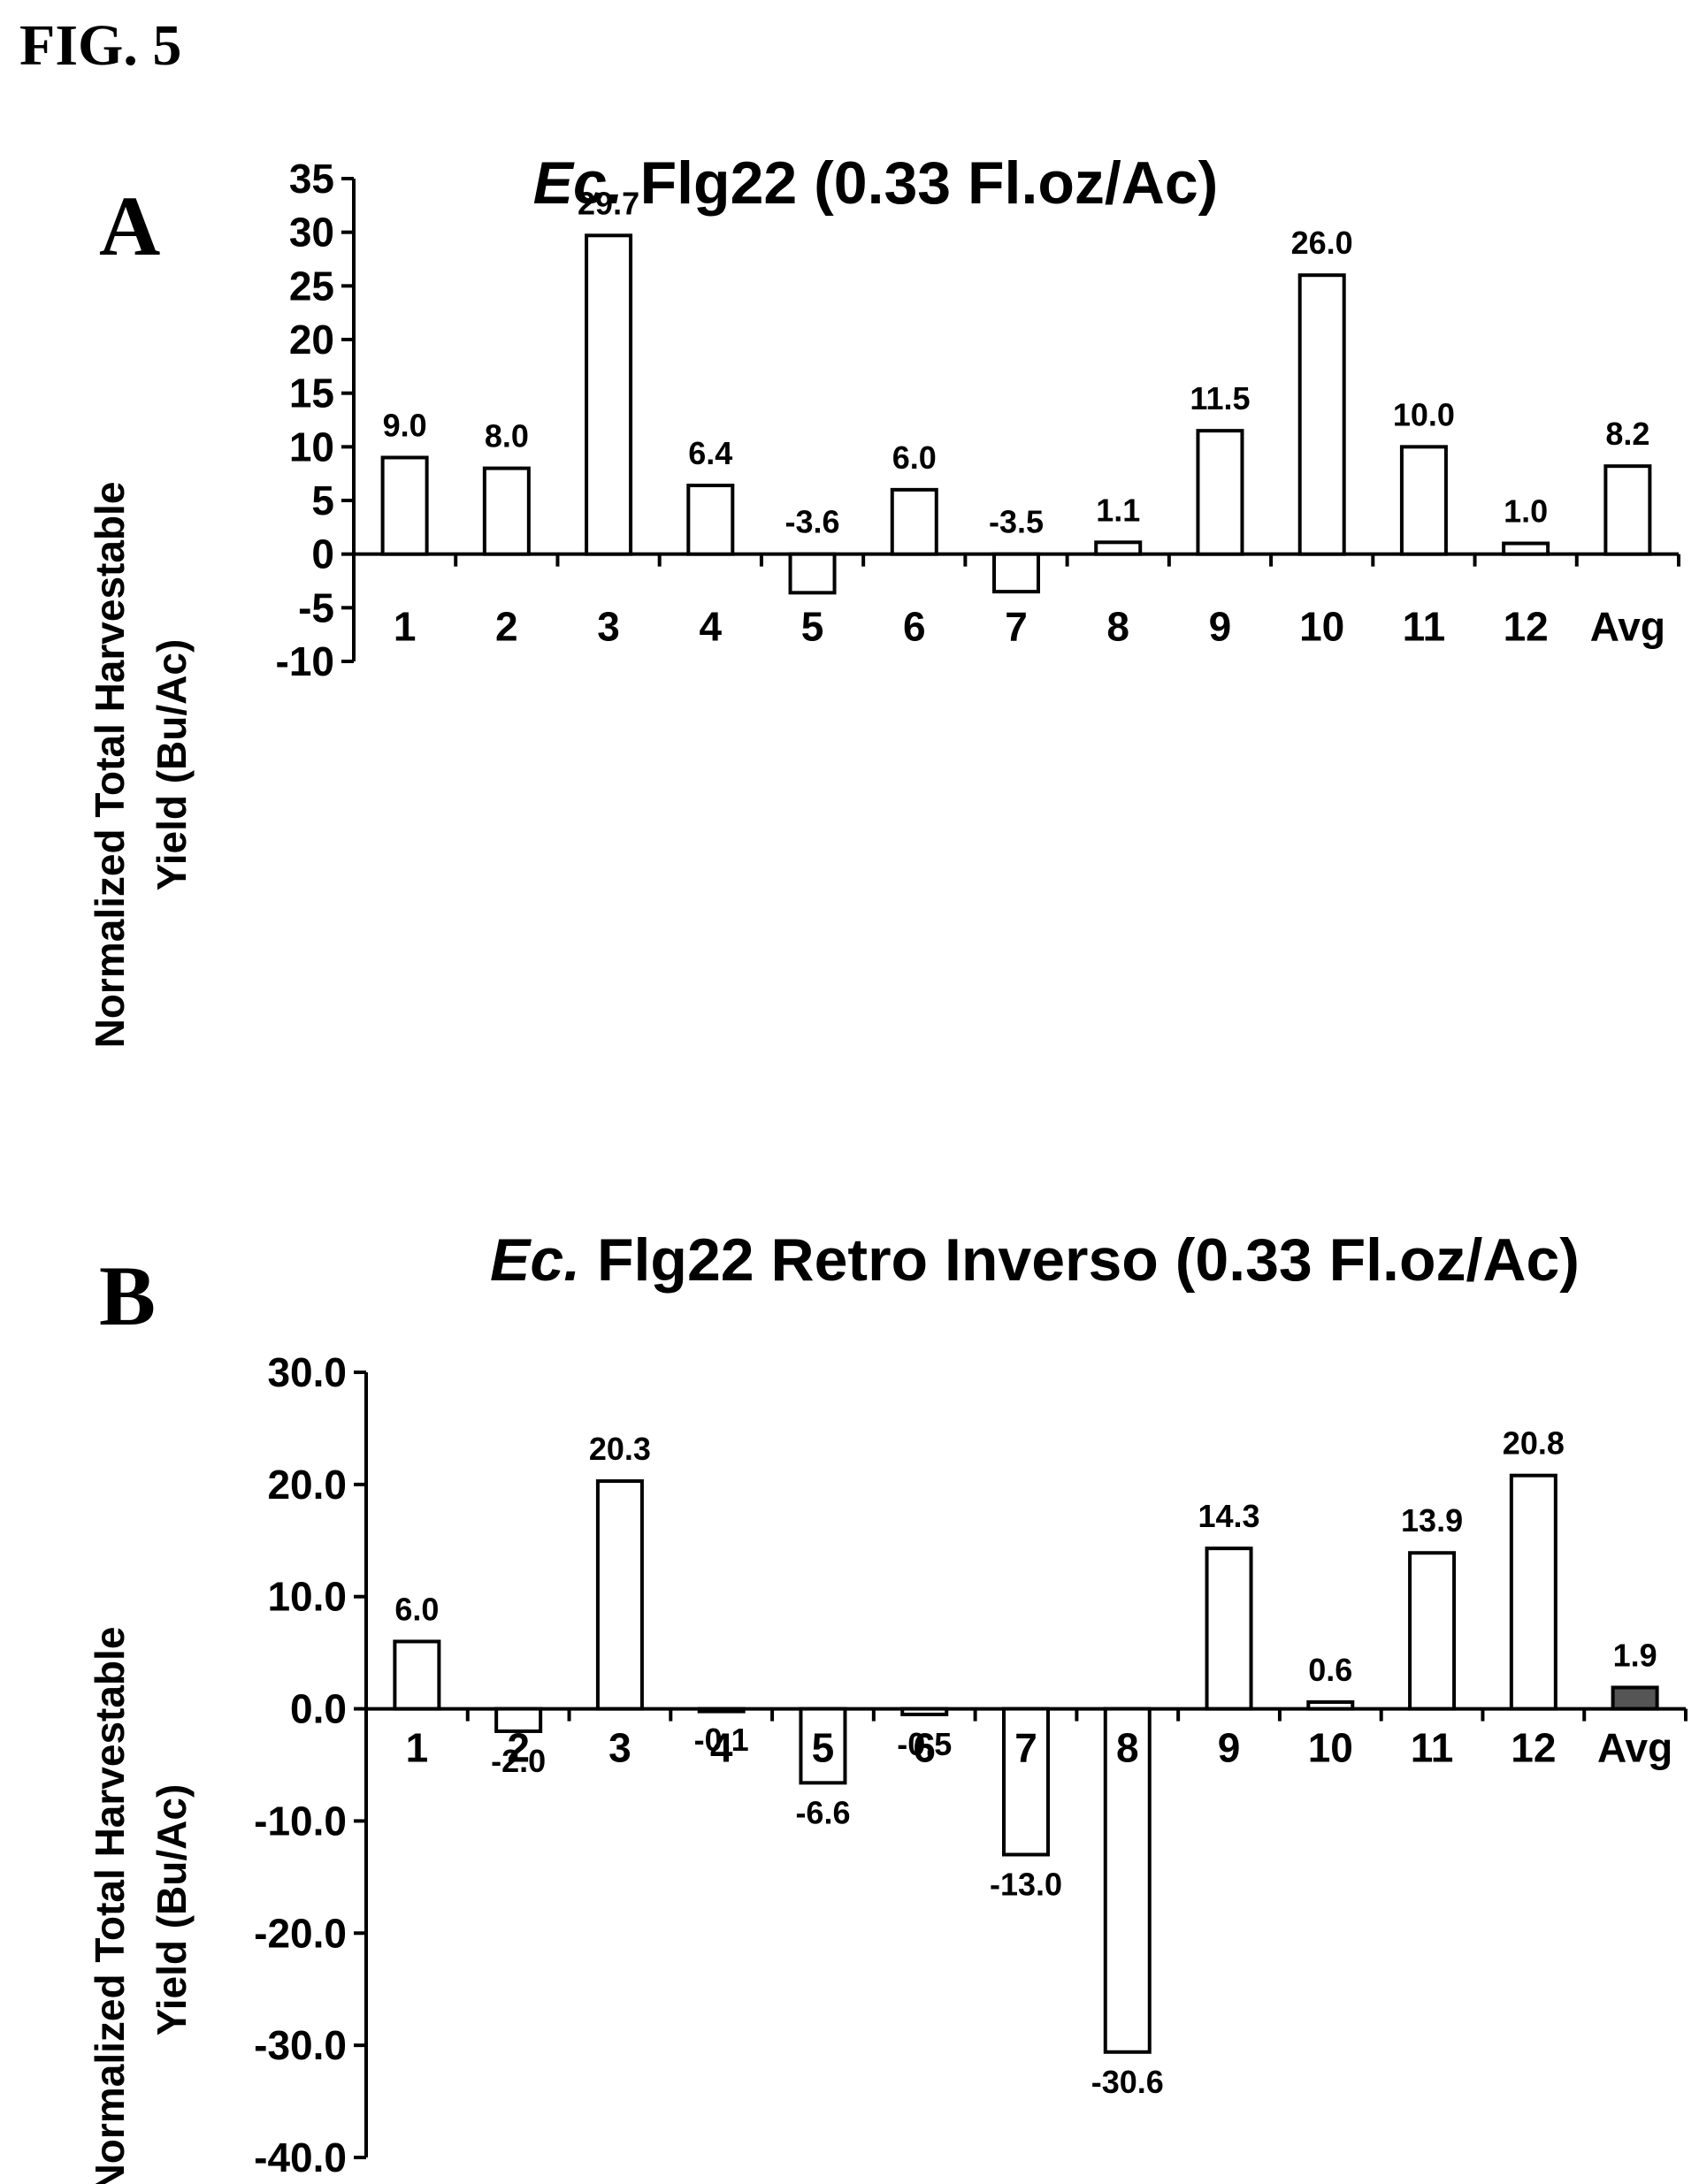  I want to click on chart-a-data-label: -3.5, so click(1017, 522).